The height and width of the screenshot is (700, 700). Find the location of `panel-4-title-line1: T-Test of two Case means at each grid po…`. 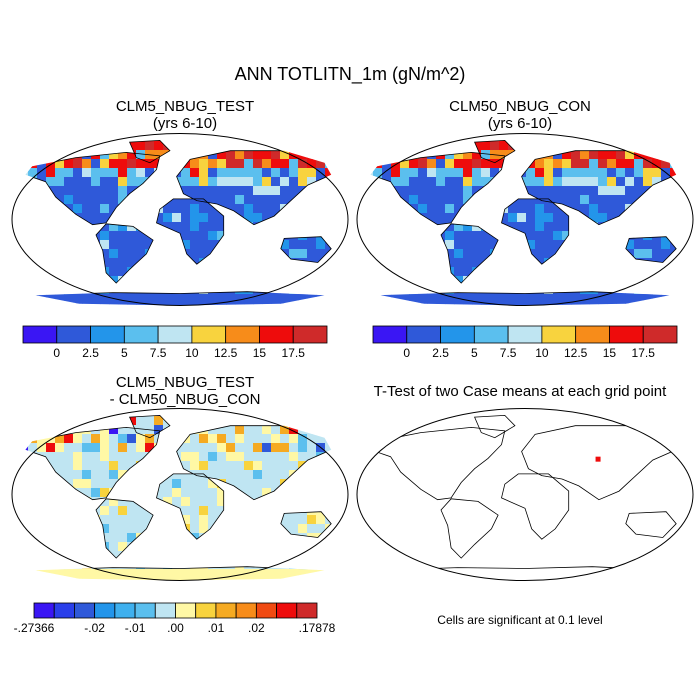

panel-4-title-line1: T-Test of two Case means at each grid po… is located at coordinates (520, 391).